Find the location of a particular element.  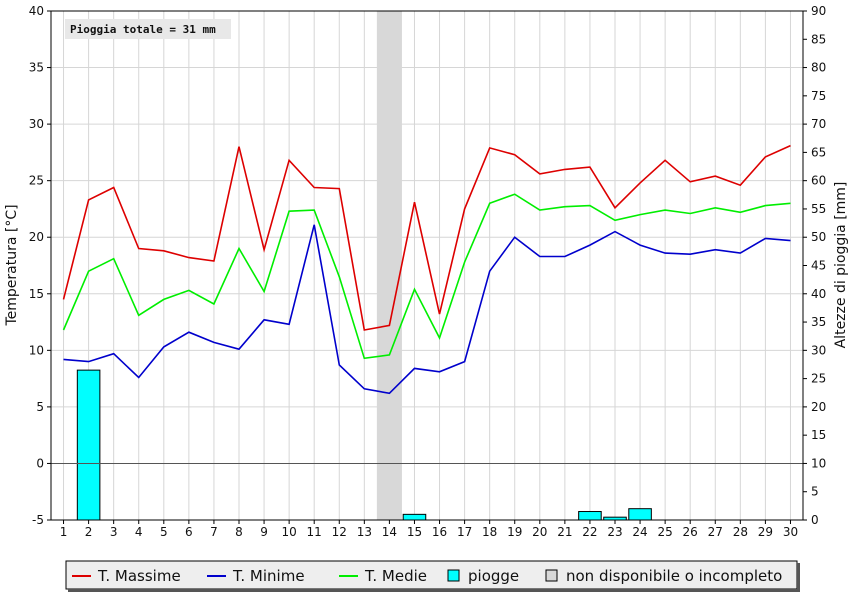

y2-tick-label: 70 is located at coordinates (818, 124).